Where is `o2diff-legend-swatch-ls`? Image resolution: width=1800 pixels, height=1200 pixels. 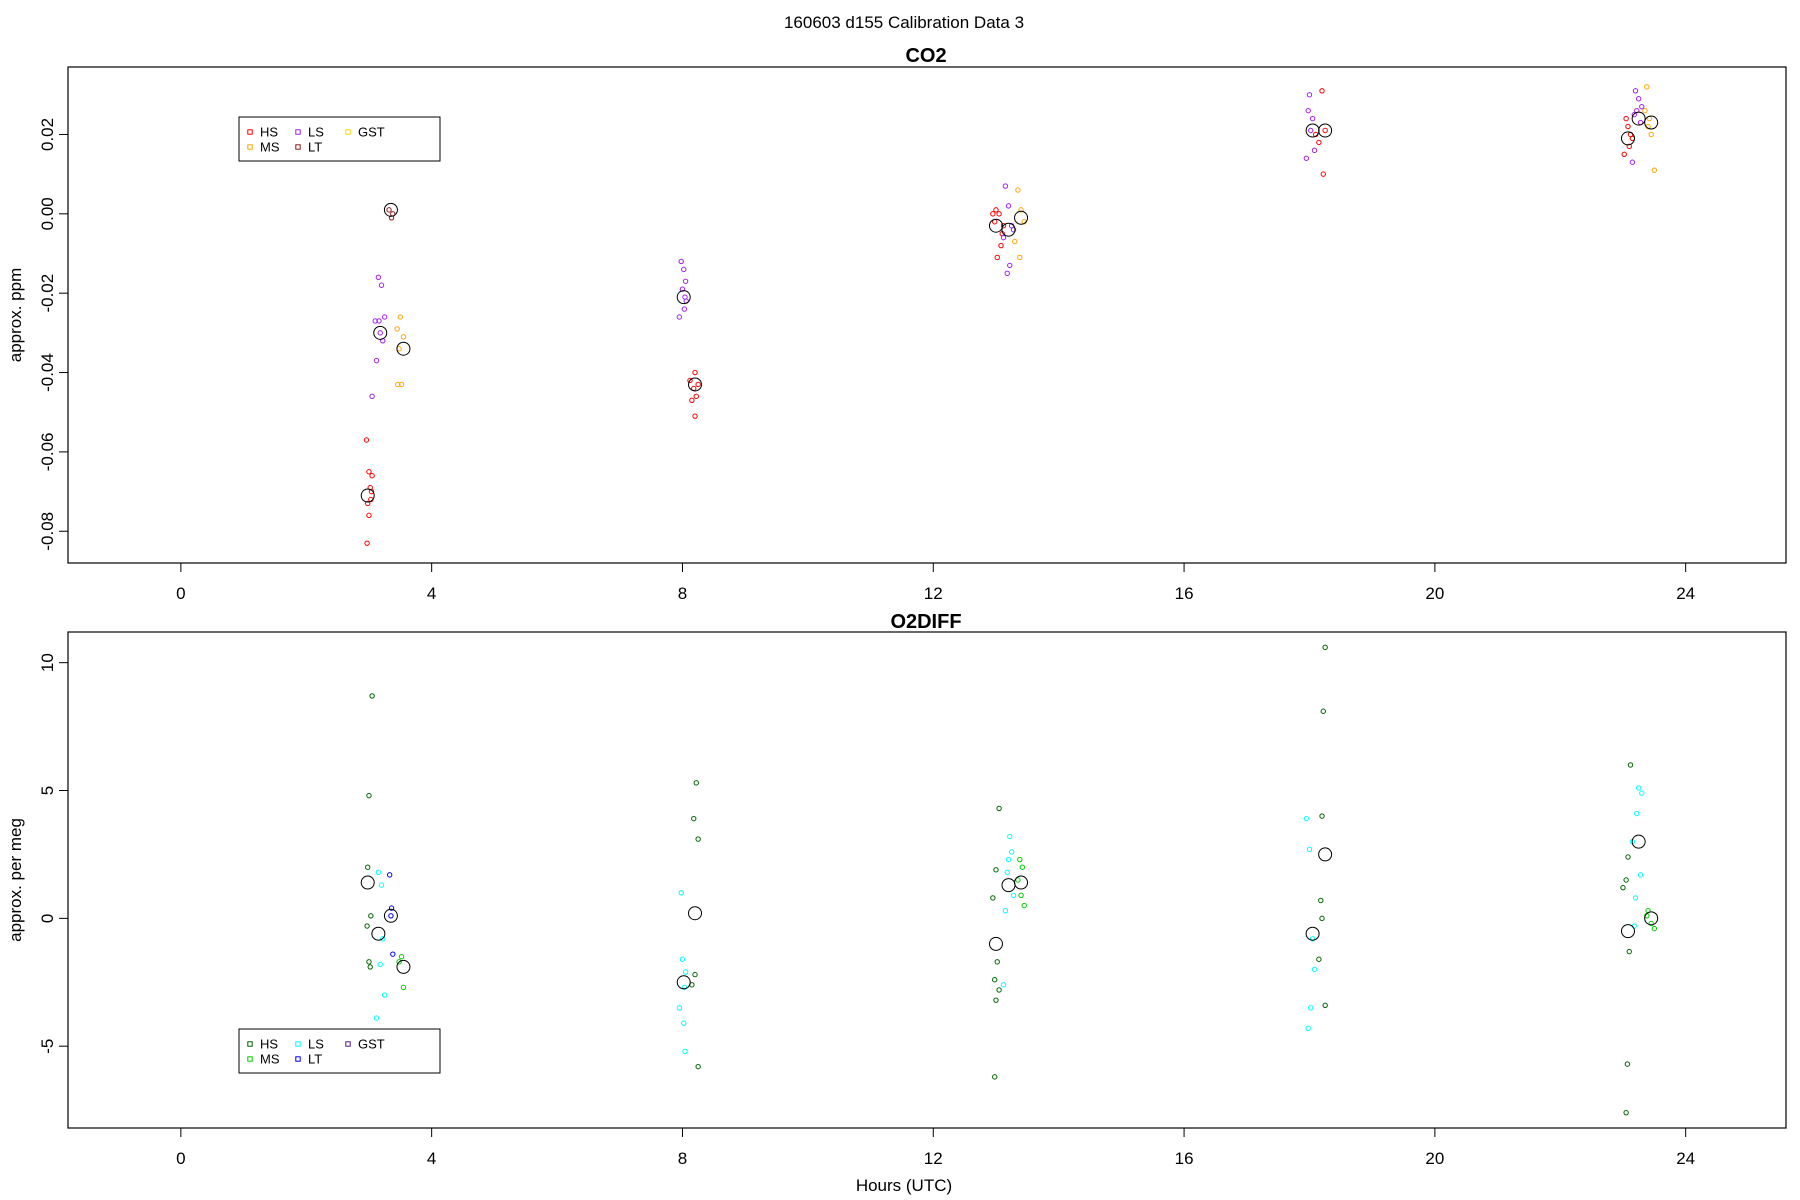
o2diff-legend-swatch-ls is located at coordinates (298, 1044).